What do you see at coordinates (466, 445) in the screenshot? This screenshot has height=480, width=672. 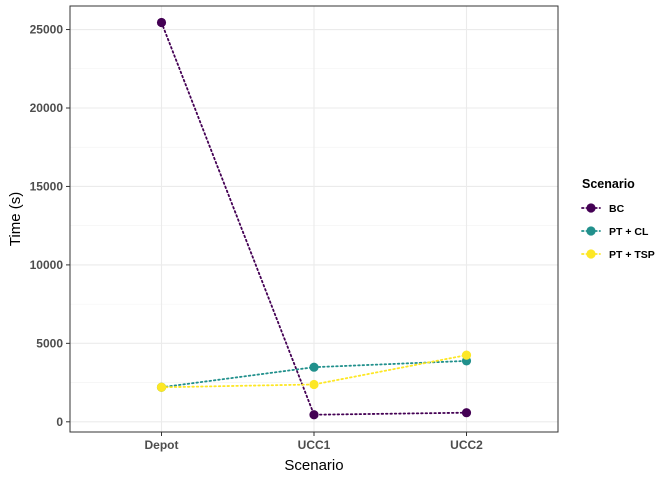 I see `x-tick-label: UCC2` at bounding box center [466, 445].